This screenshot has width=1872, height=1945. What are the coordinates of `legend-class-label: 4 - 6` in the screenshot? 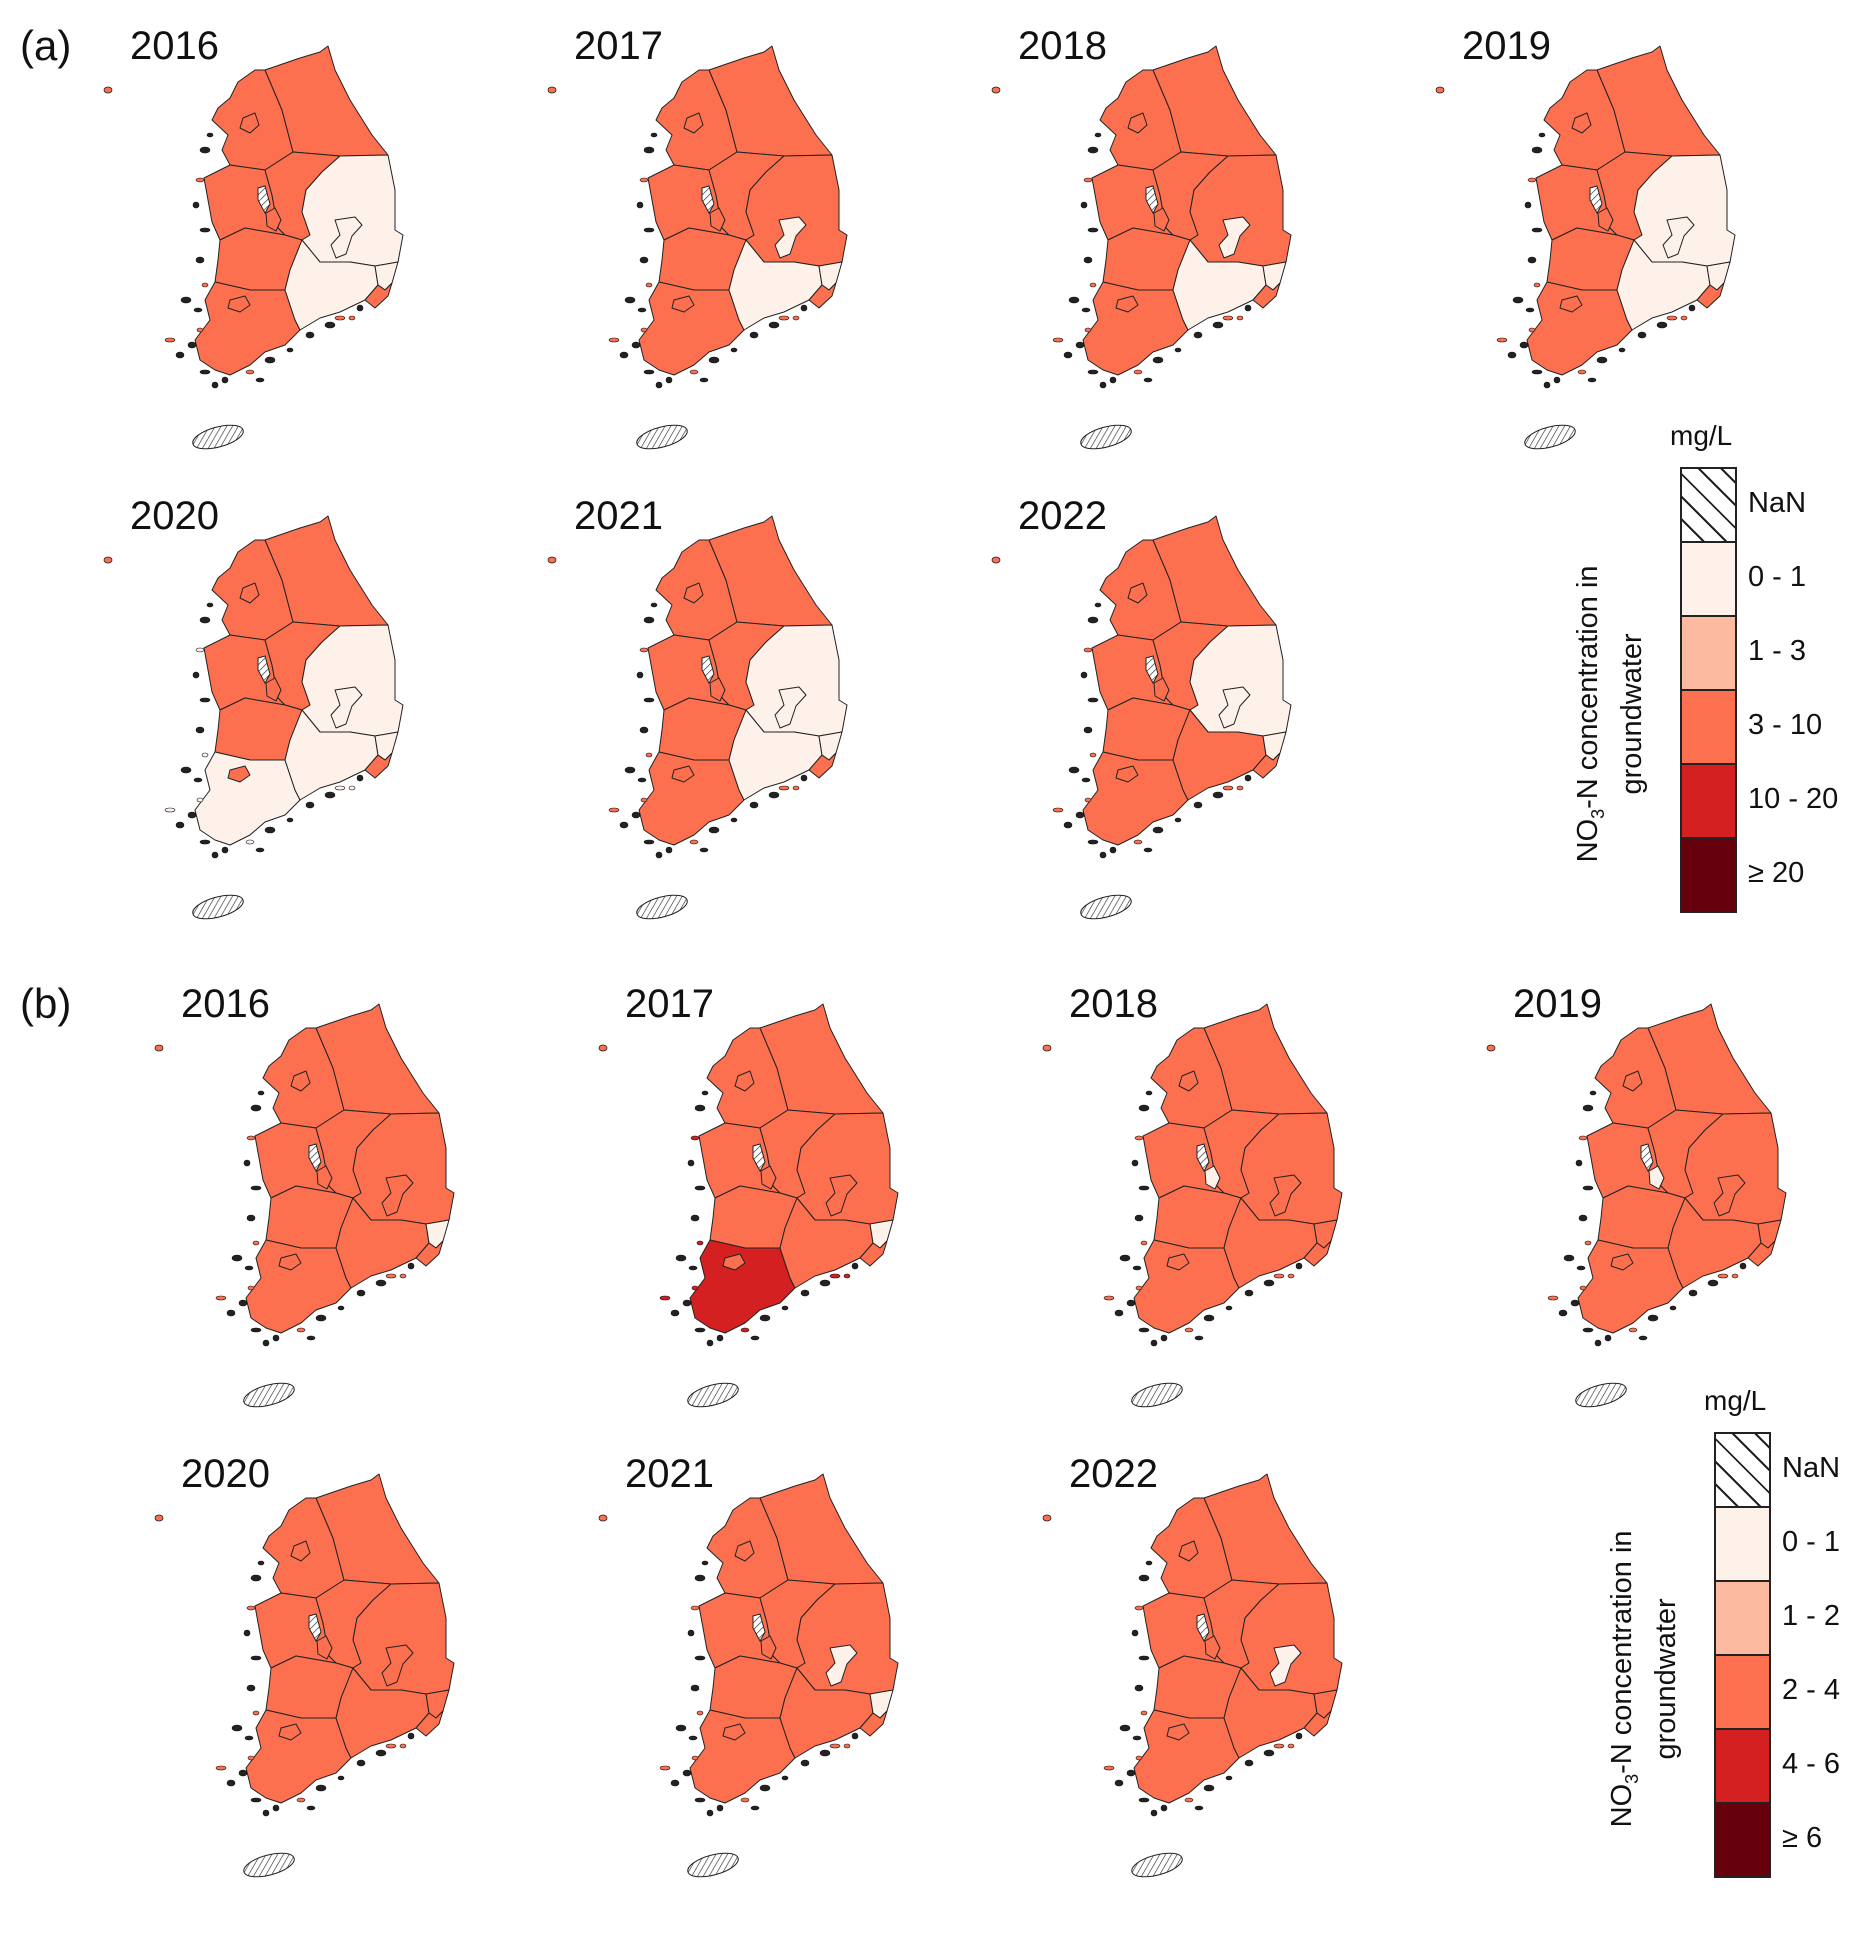 It's located at (1811, 1764).